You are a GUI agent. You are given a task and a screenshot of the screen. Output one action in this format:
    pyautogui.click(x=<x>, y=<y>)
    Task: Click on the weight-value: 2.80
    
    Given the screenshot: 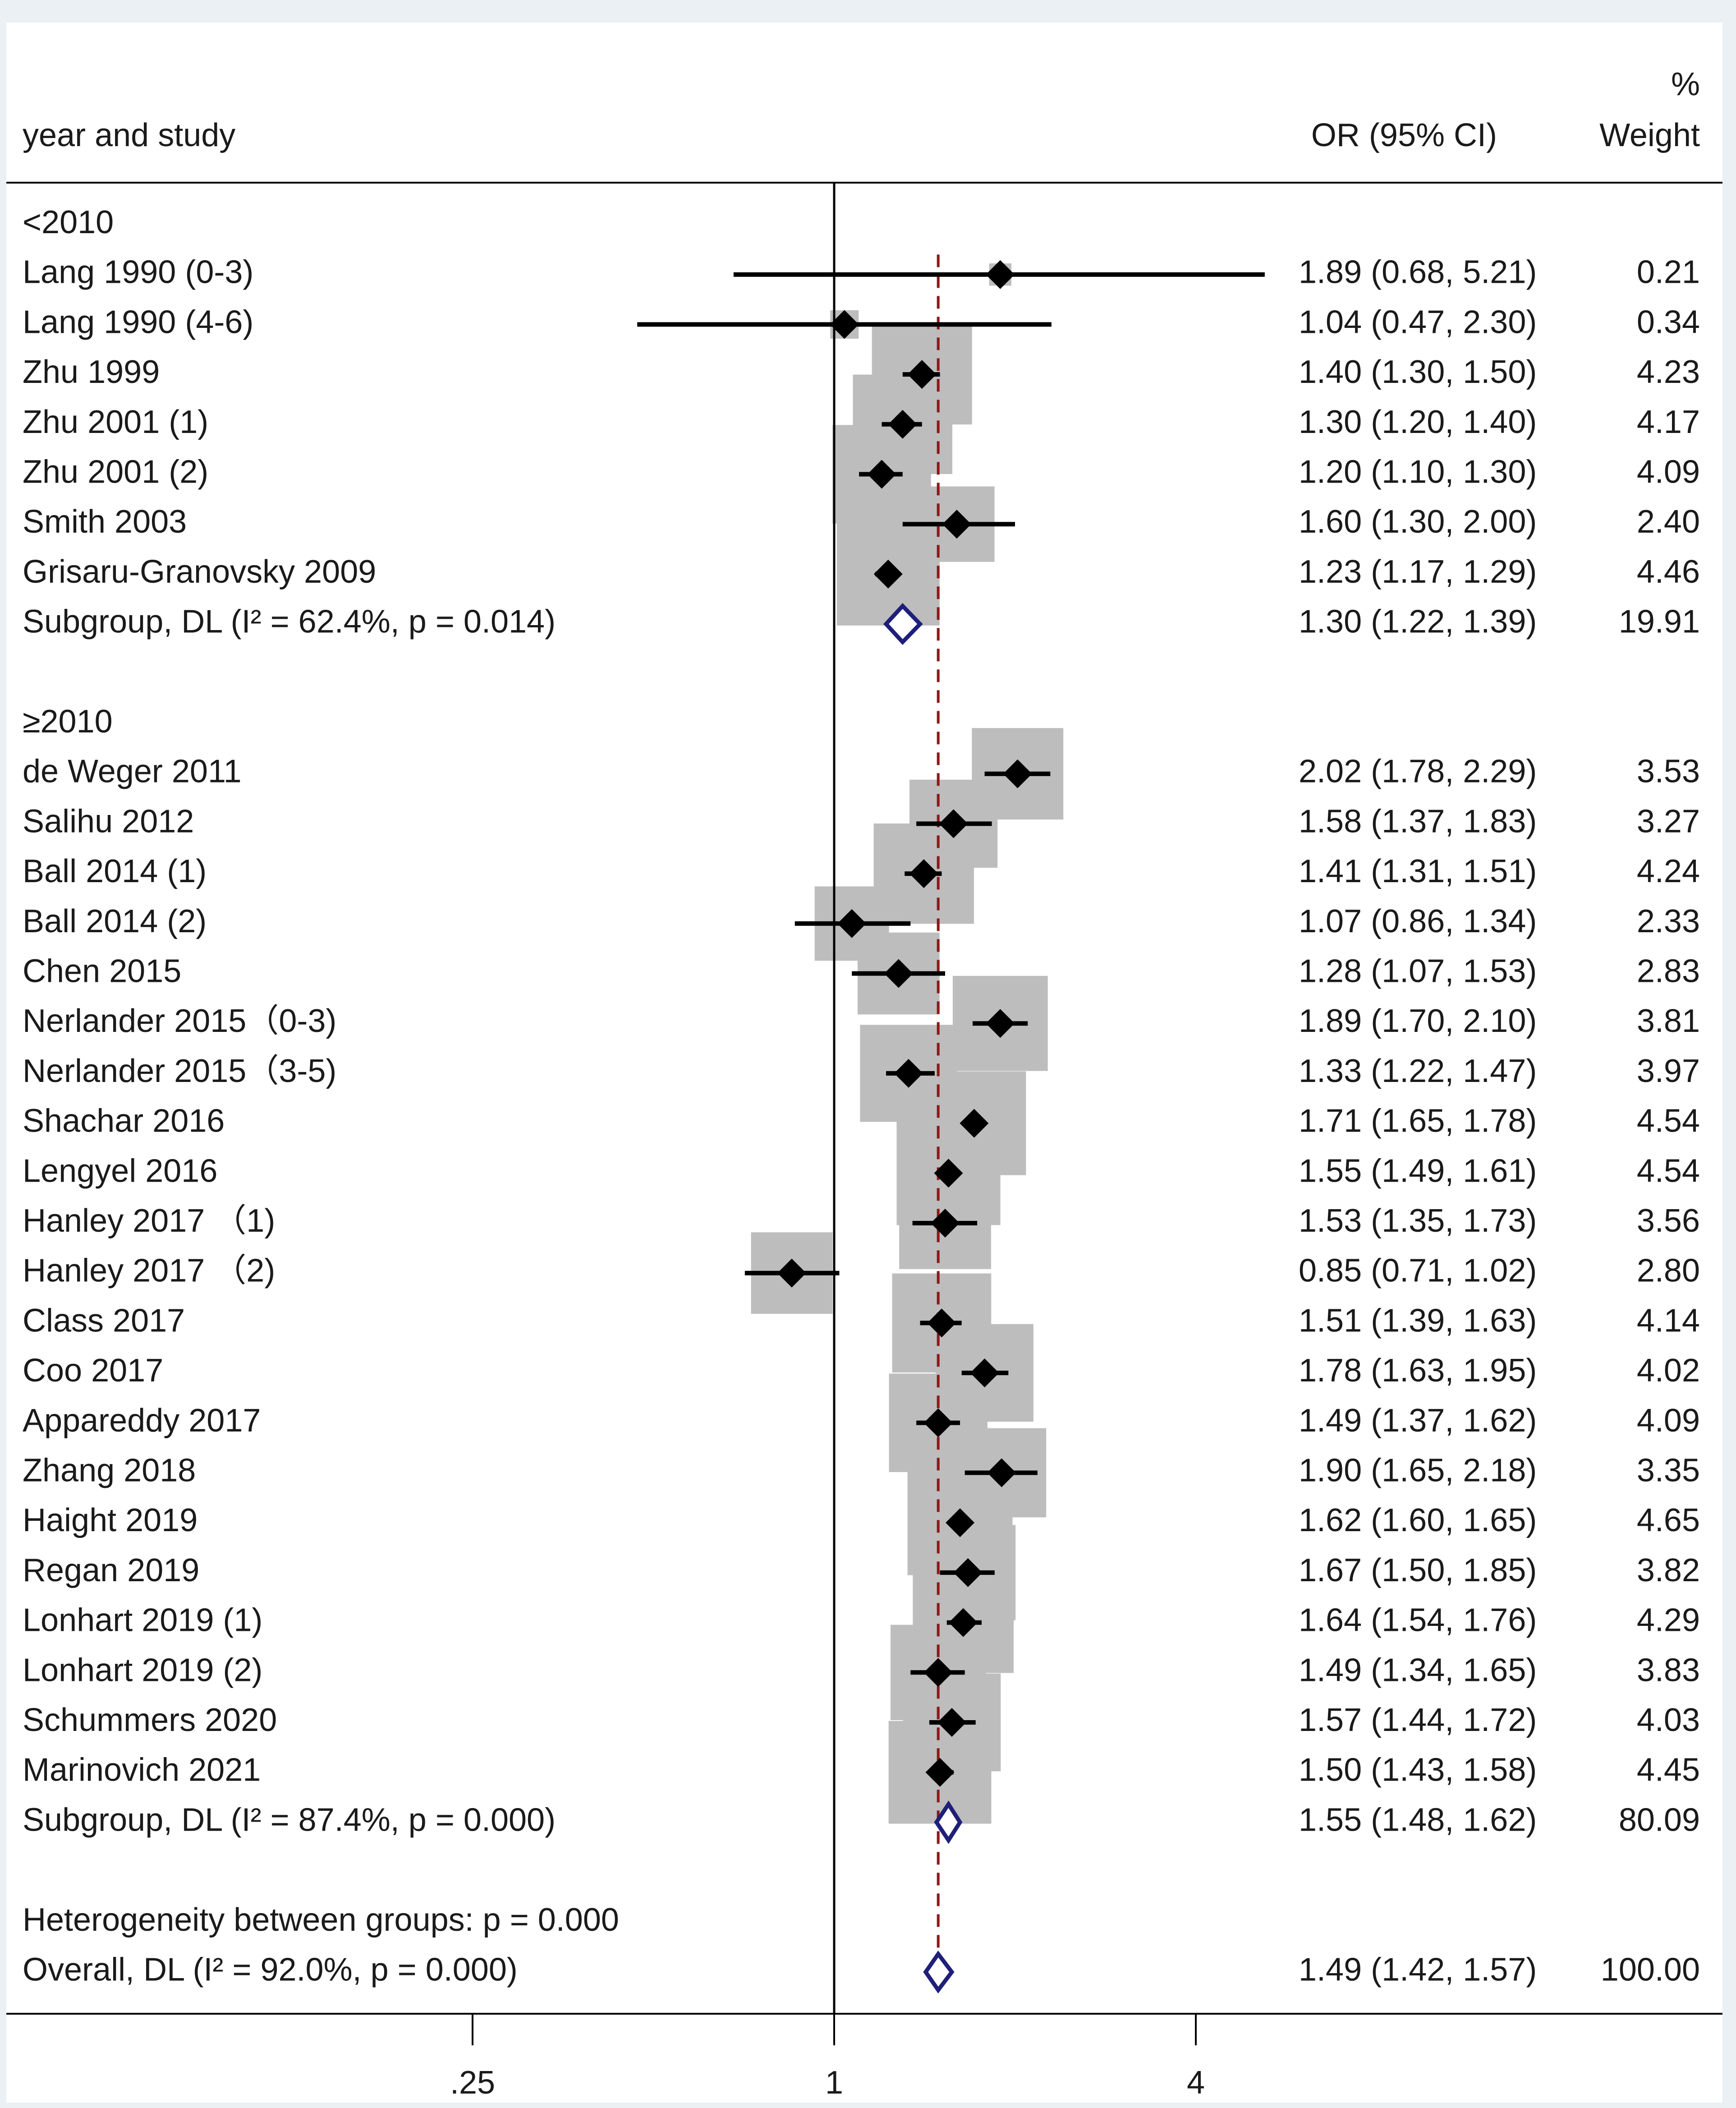 What is the action you would take?
    pyautogui.click(x=1668, y=1271)
    